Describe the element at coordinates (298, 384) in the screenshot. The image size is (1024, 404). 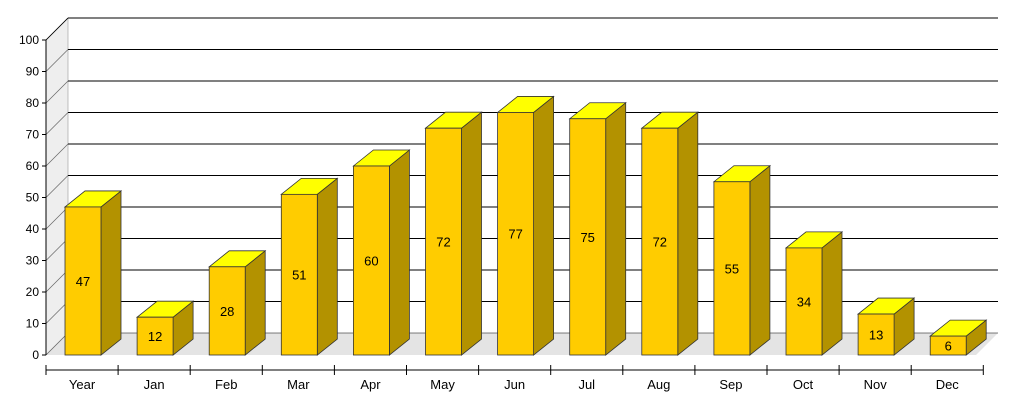
I see `x-tick-label: Mar` at that location.